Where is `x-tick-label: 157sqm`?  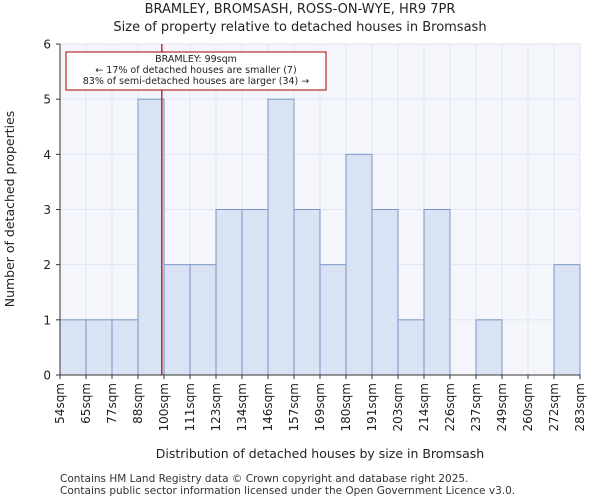 x-tick-label: 157sqm is located at coordinates (294, 407).